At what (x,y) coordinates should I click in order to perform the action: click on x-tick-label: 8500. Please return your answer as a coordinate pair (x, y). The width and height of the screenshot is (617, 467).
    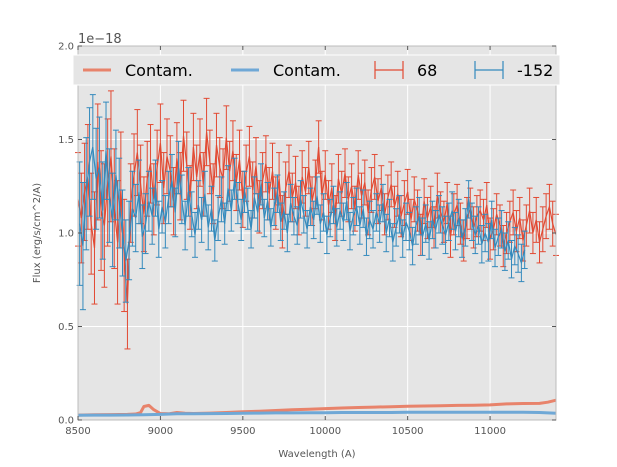
    Looking at the image, I should click on (77, 431).